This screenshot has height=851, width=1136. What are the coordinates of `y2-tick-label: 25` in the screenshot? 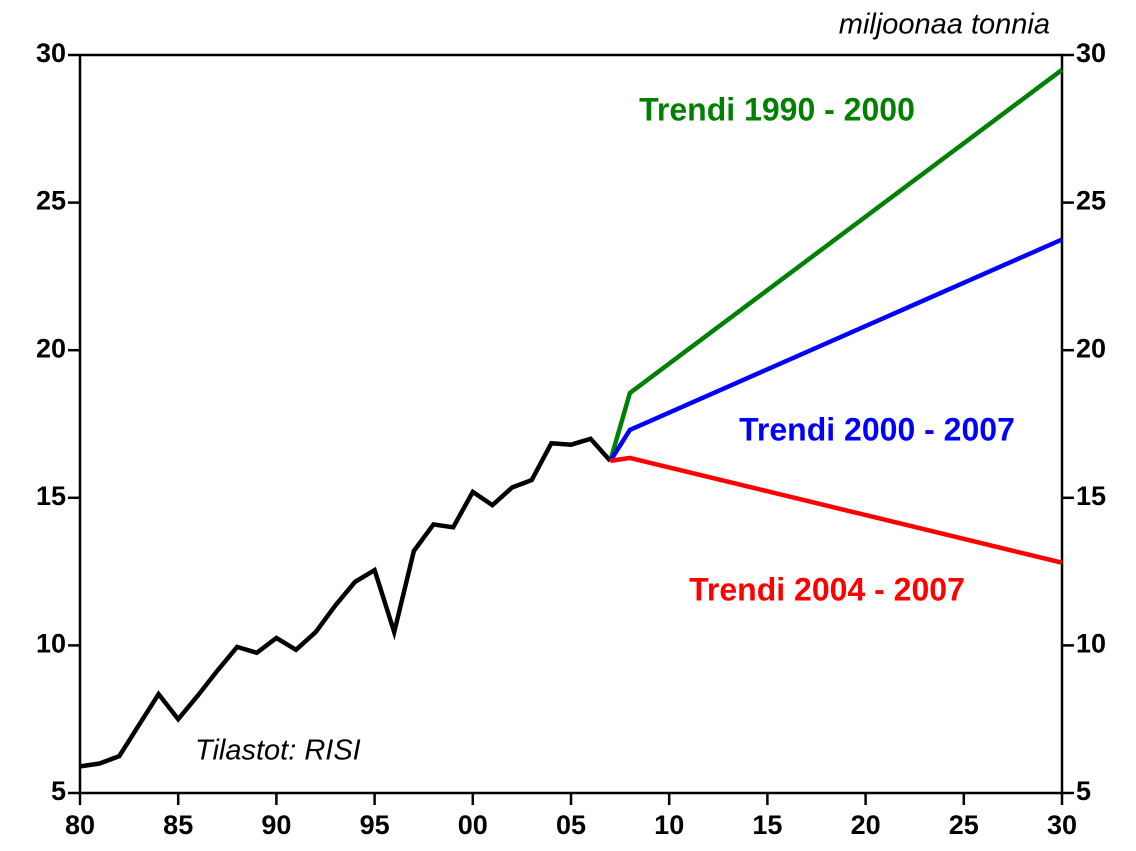 It's located at (1091, 201).